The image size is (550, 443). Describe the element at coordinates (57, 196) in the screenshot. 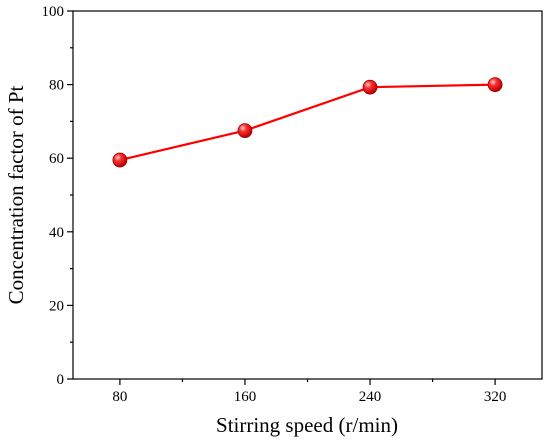

I see `y-axis-ticks: 0 20 40 60 80 100` at that location.